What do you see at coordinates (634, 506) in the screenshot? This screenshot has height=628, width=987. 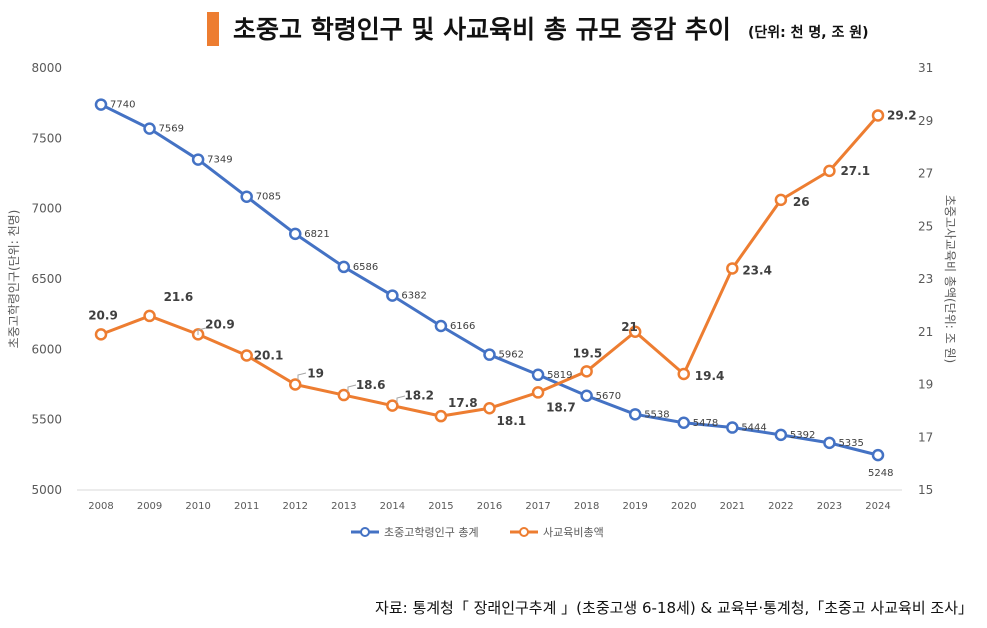 I see `x-tick-label: 2019` at bounding box center [634, 506].